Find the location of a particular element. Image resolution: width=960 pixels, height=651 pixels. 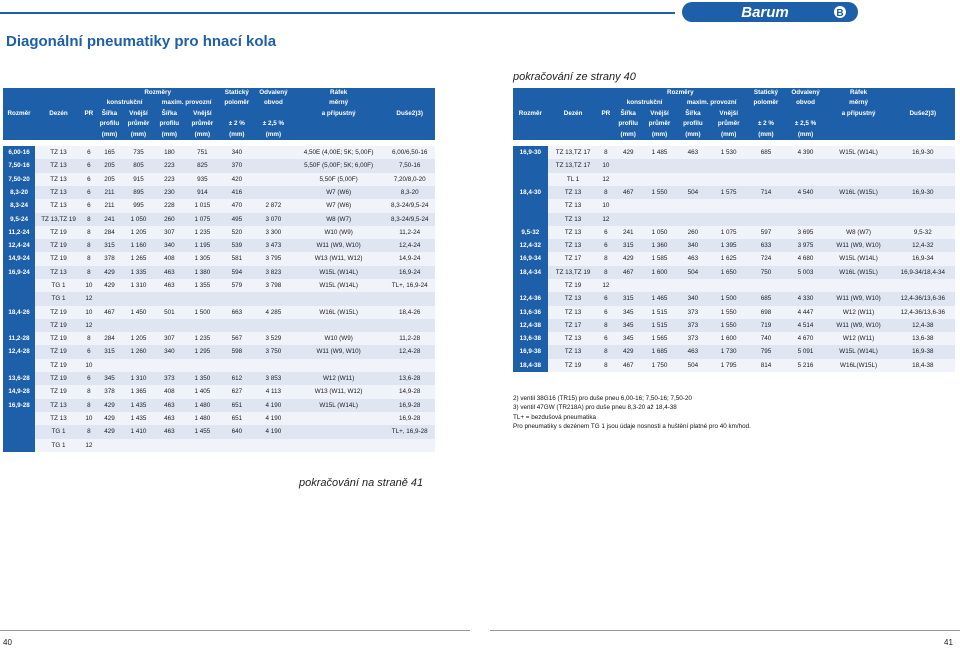

footnote: TL+ = bezdušová pneumatika is located at coordinates (554, 417).